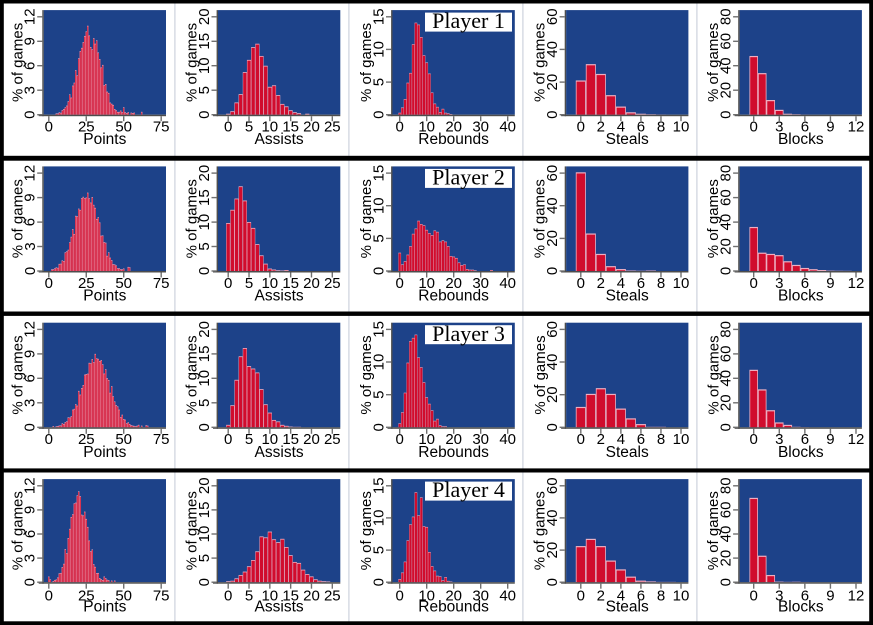 This screenshot has height=625, width=873. What do you see at coordinates (627, 452) in the screenshot?
I see `svg-text: Steals` at bounding box center [627, 452].